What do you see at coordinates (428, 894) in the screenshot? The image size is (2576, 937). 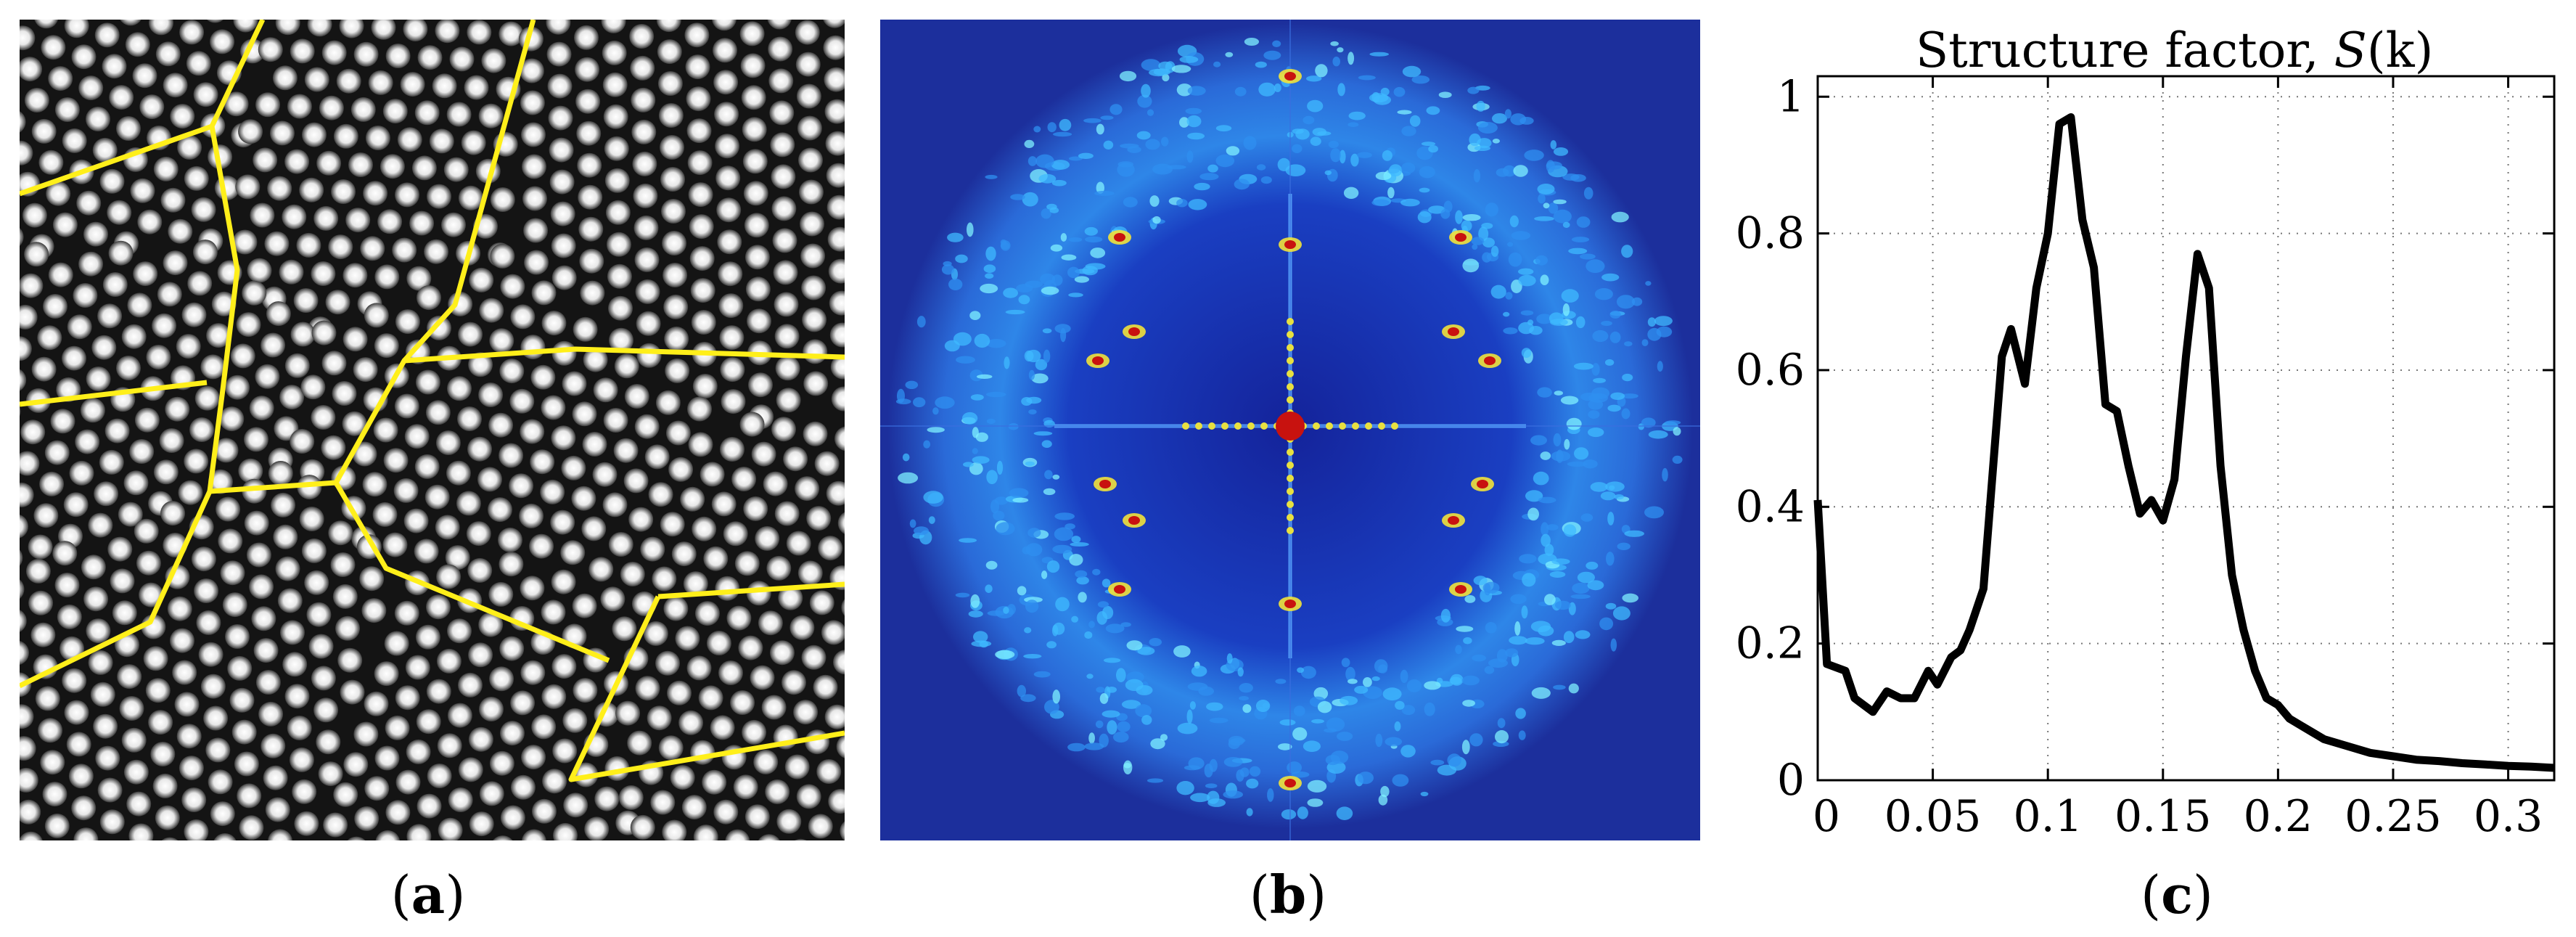 I see `caption-a: (a)` at bounding box center [428, 894].